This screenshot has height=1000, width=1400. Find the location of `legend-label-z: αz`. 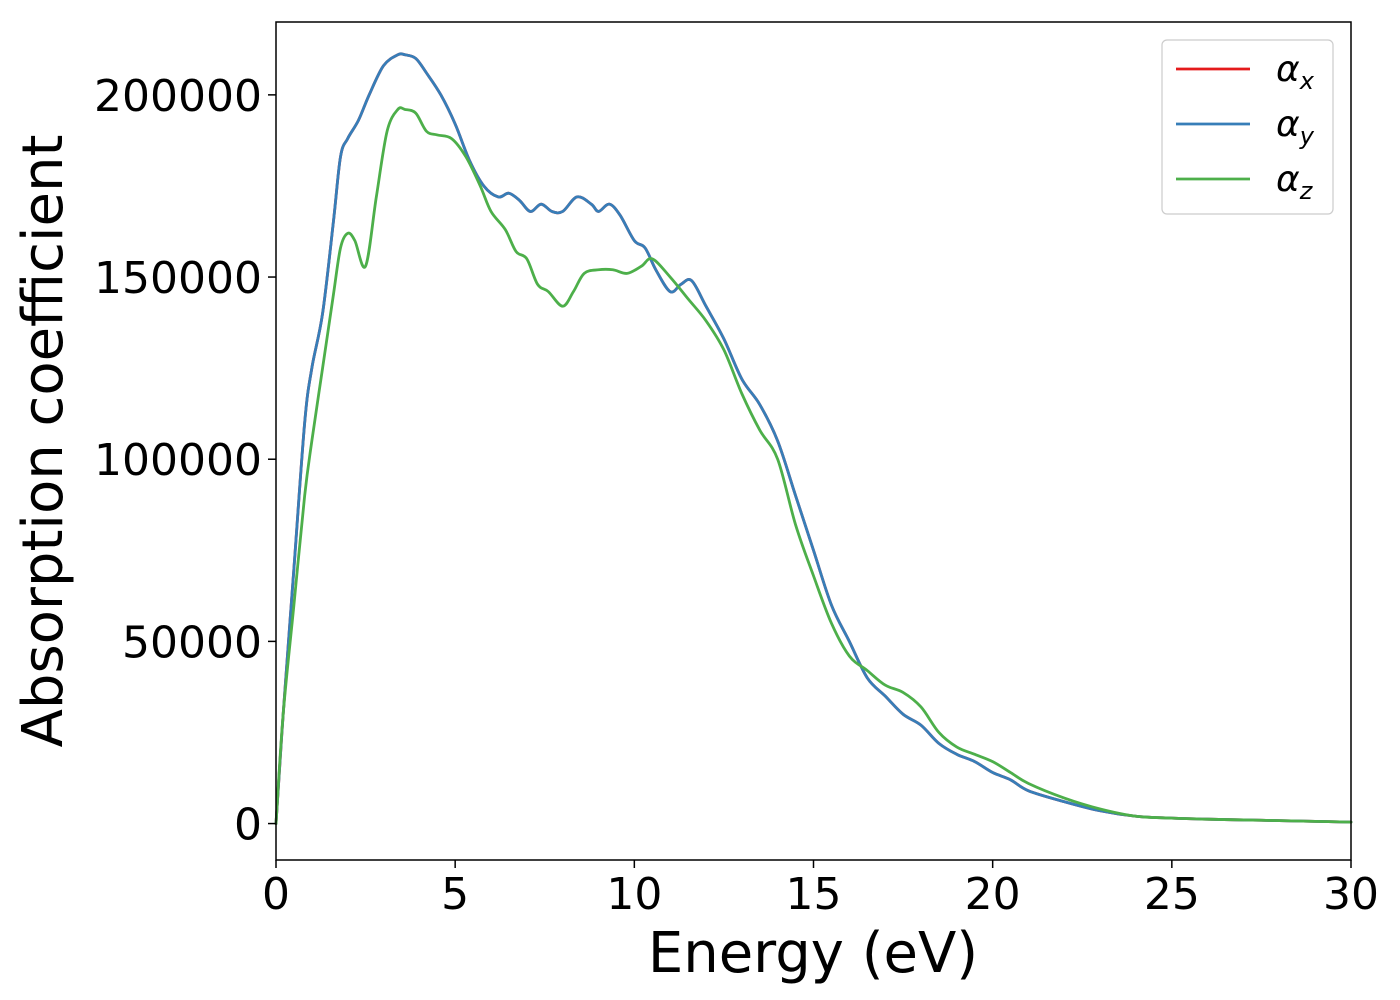

legend-label-z: αz is located at coordinates (1295, 182).